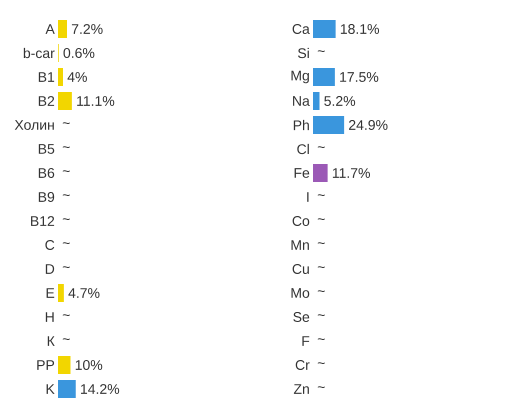 This screenshot has width=530, height=413. I want to click on y-tick-label: Mg, so click(300, 77).